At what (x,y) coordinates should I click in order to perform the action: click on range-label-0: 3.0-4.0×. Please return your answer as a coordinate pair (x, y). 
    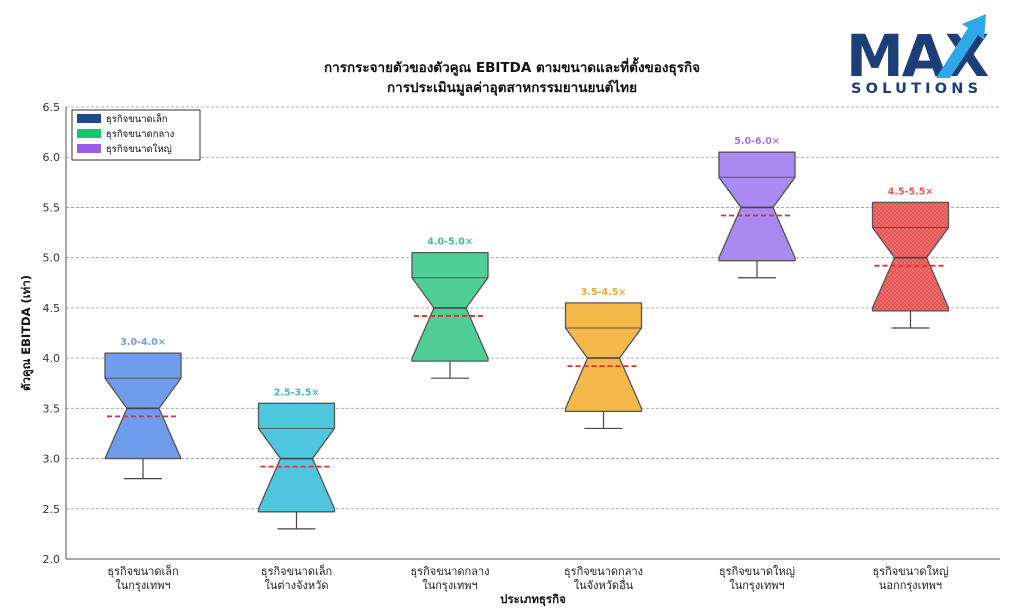
    Looking at the image, I should click on (143, 342).